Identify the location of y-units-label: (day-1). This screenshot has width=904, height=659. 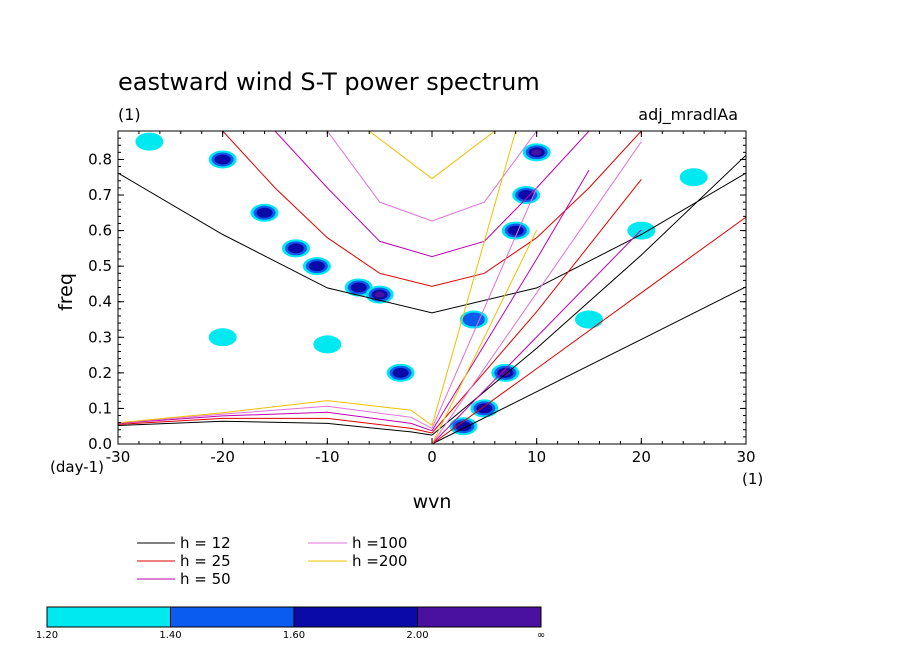
(77, 467).